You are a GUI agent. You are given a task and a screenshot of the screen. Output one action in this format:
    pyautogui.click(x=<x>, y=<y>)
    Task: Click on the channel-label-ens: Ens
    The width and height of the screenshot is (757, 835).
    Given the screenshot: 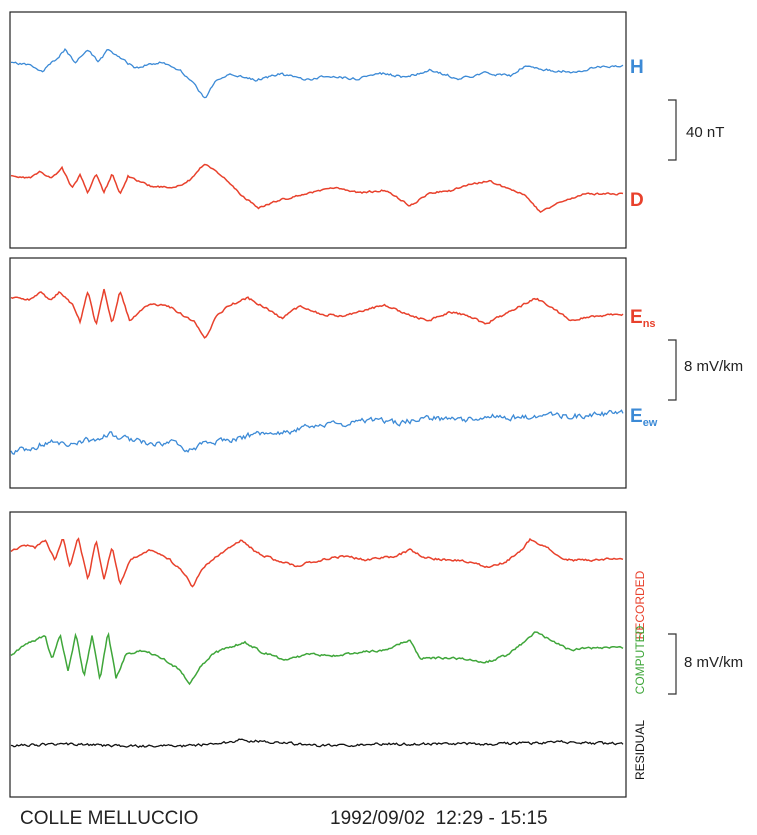 What is the action you would take?
    pyautogui.click(x=643, y=318)
    